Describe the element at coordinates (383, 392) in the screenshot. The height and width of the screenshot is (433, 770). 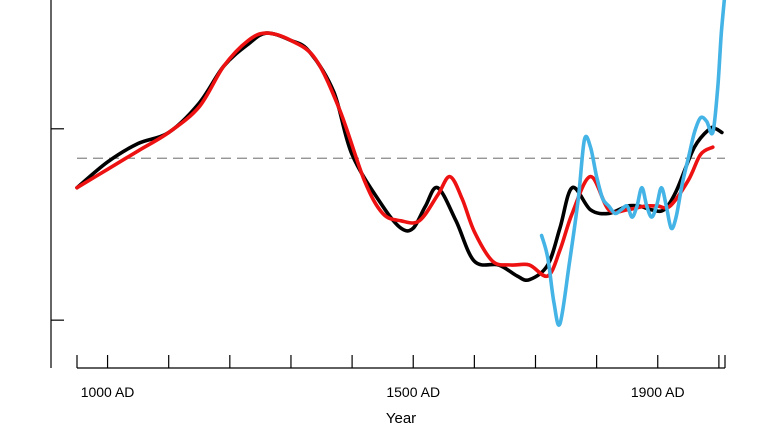
I see `x-axis-tick-labels: 1000 AD 1500 AD 1900 AD` at that location.